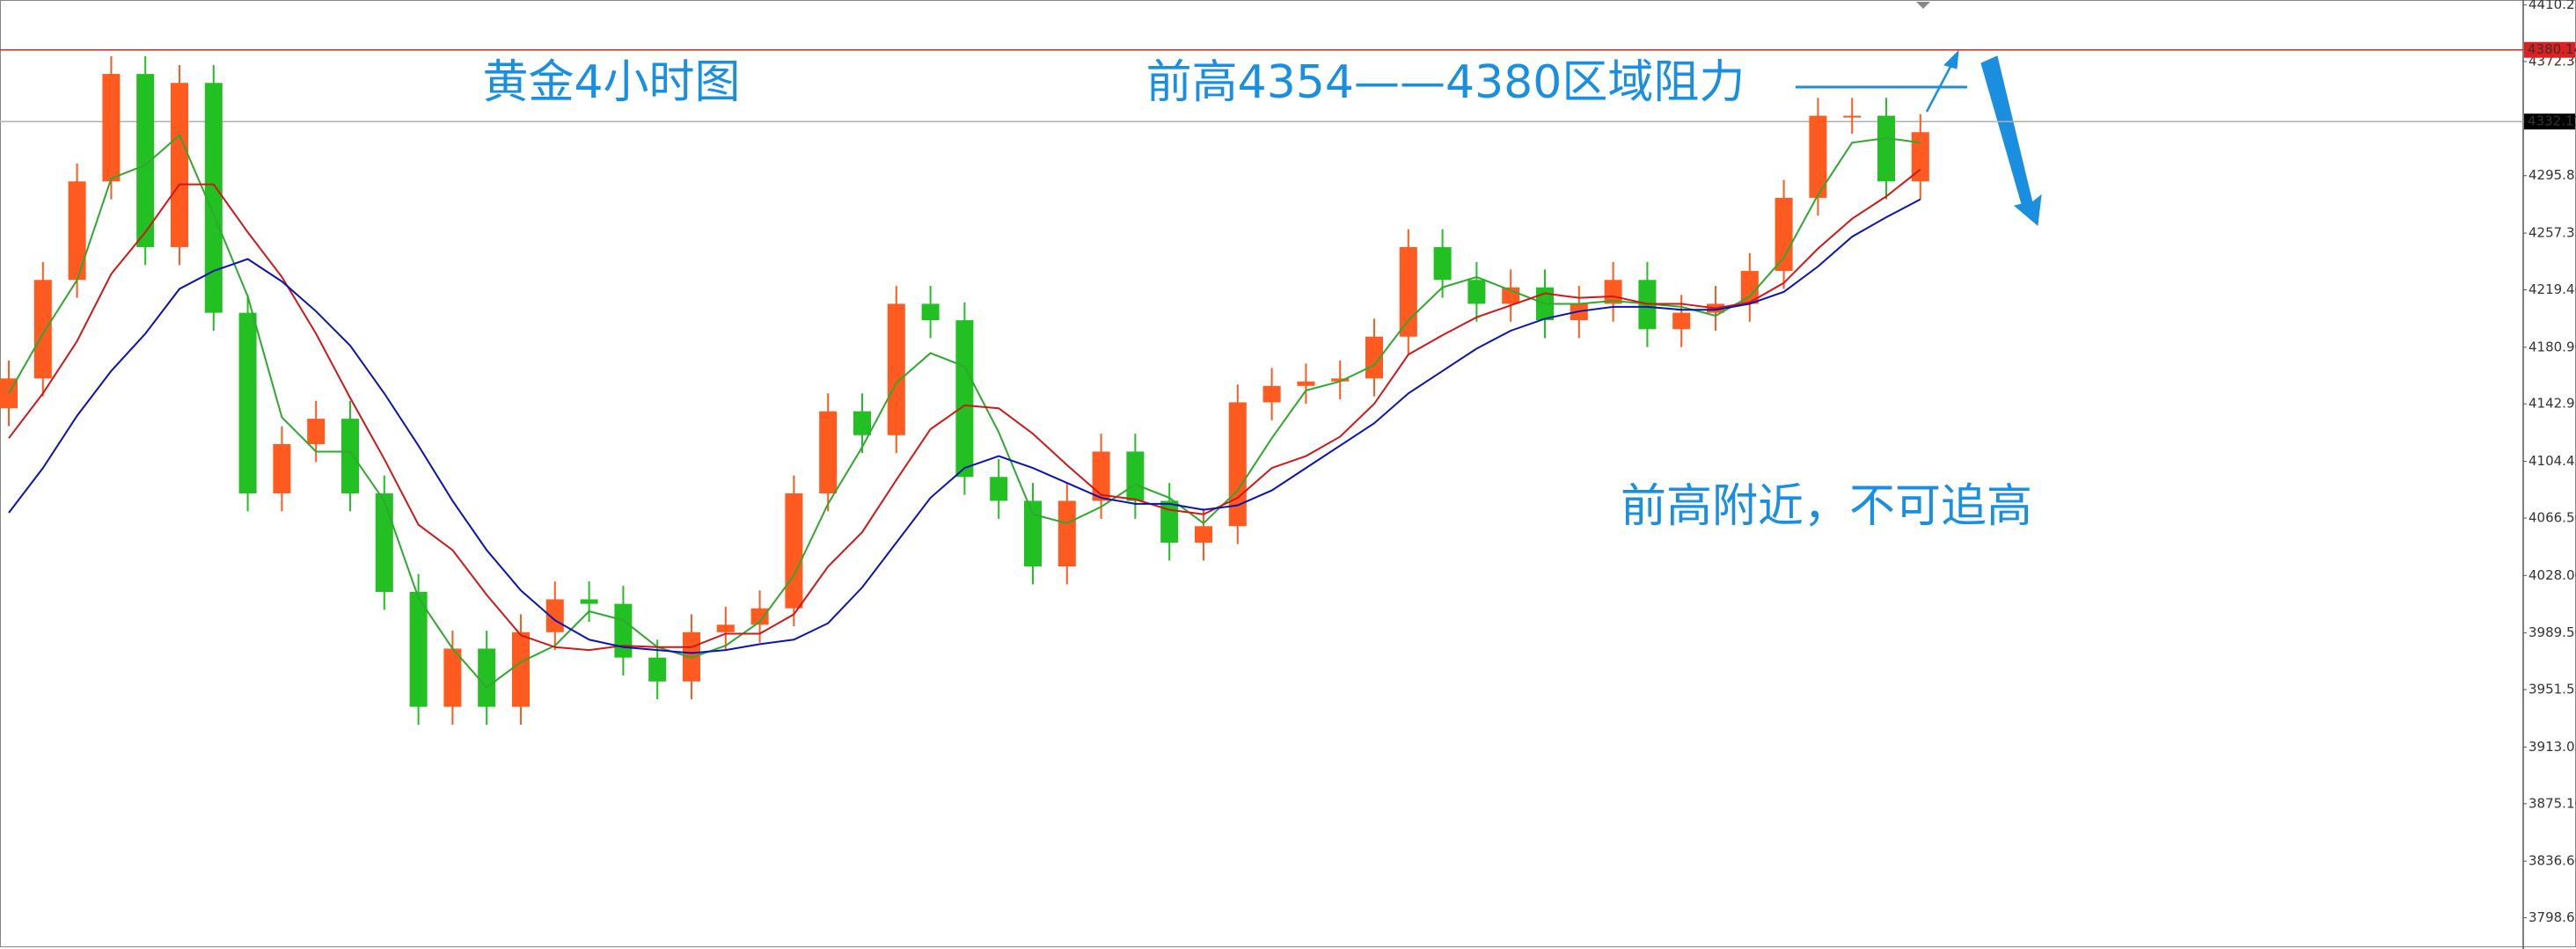 This screenshot has width=2576, height=949. Describe the element at coordinates (2552, 747) in the screenshot. I see `y-tick-label: 3913.05` at that location.